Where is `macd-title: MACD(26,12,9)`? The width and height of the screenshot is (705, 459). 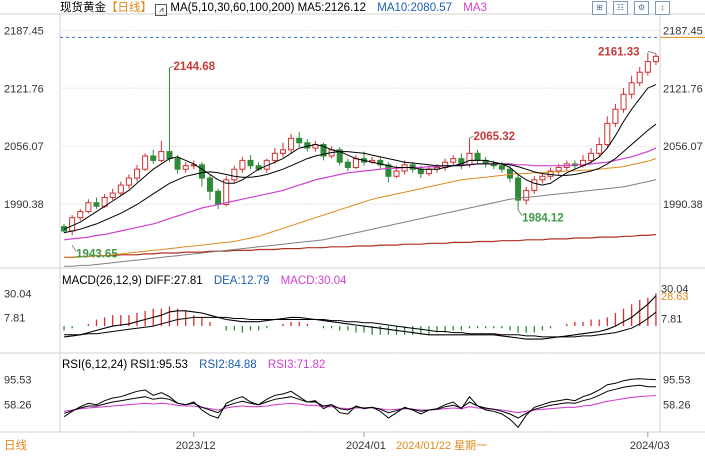
macd-title: MACD(26,12,9) is located at coordinates (102, 281).